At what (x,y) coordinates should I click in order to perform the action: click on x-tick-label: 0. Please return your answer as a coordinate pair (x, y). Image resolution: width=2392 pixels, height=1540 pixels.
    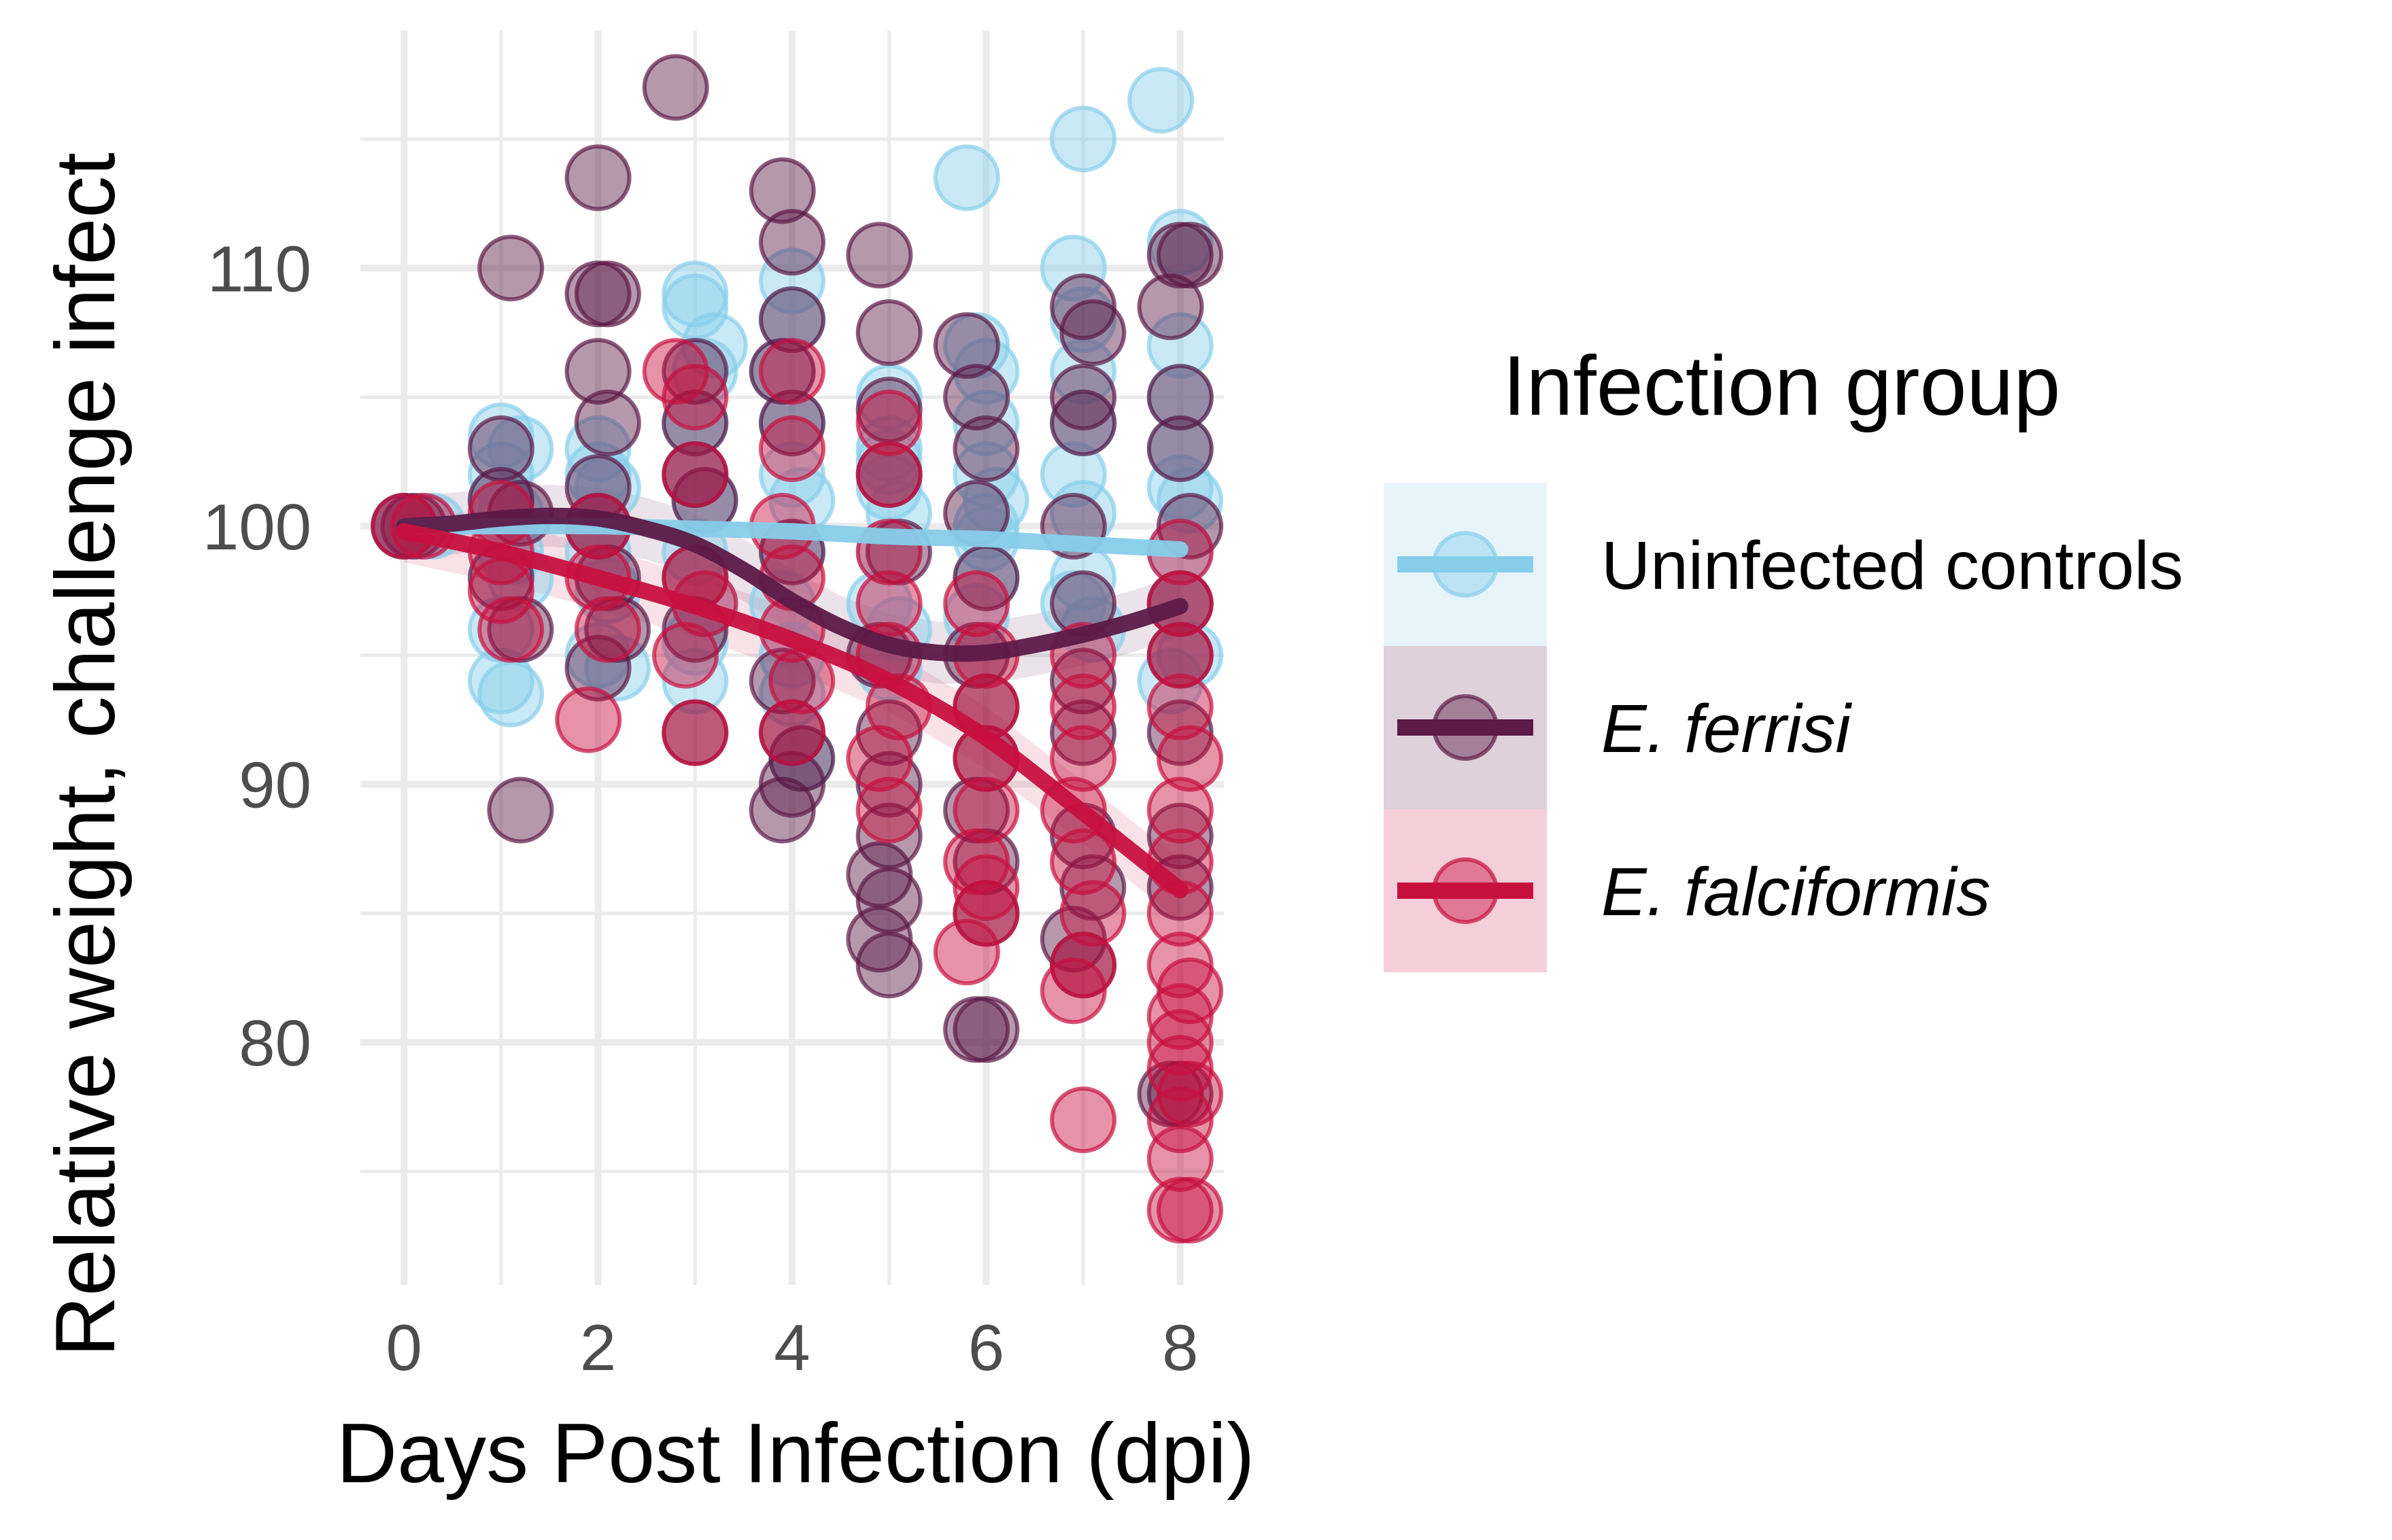
    Looking at the image, I should click on (404, 1348).